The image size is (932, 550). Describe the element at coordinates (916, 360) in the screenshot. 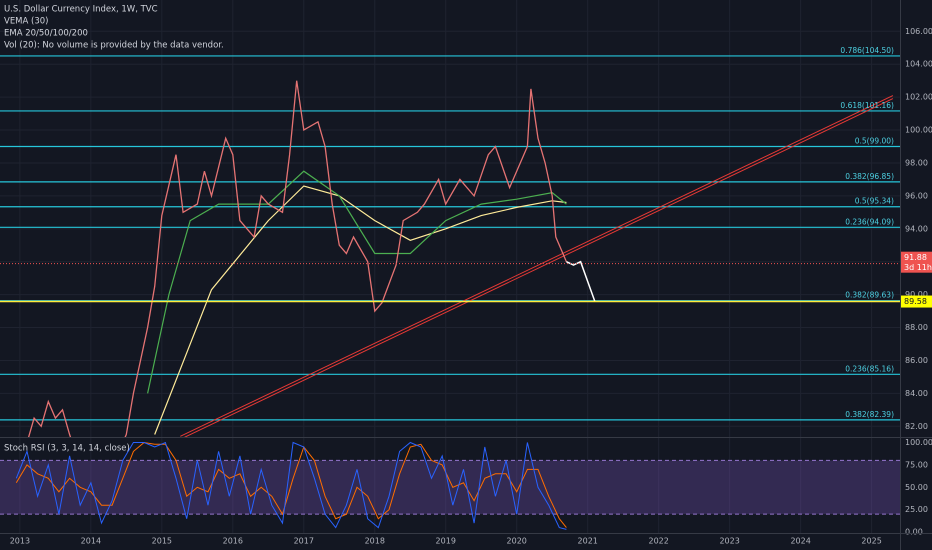

I see `y-tick-label: 86.00` at that location.